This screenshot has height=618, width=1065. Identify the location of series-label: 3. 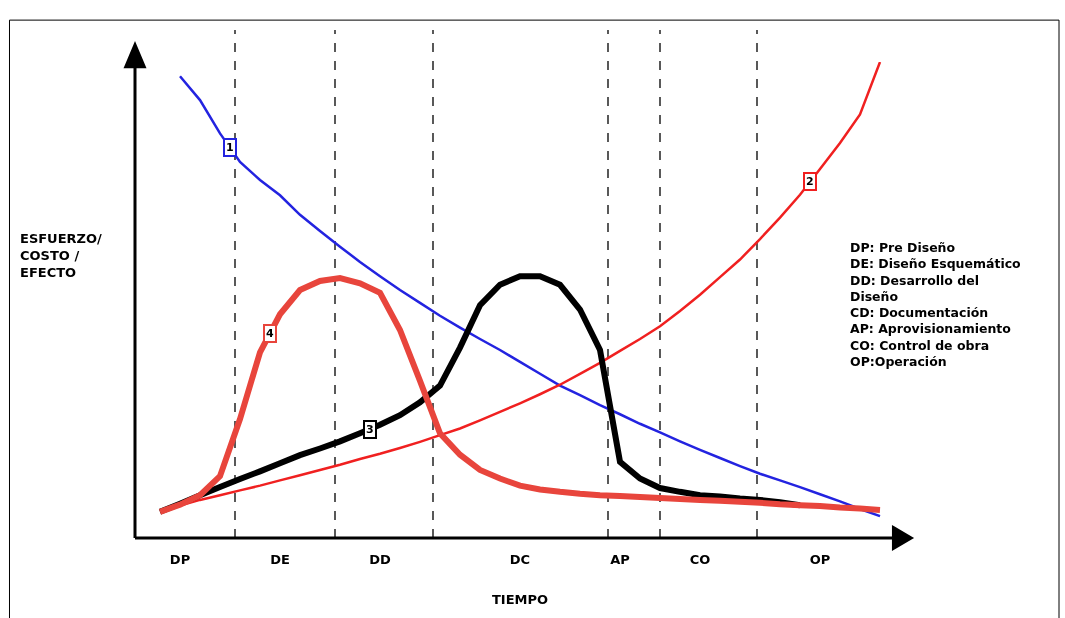
(370, 429).